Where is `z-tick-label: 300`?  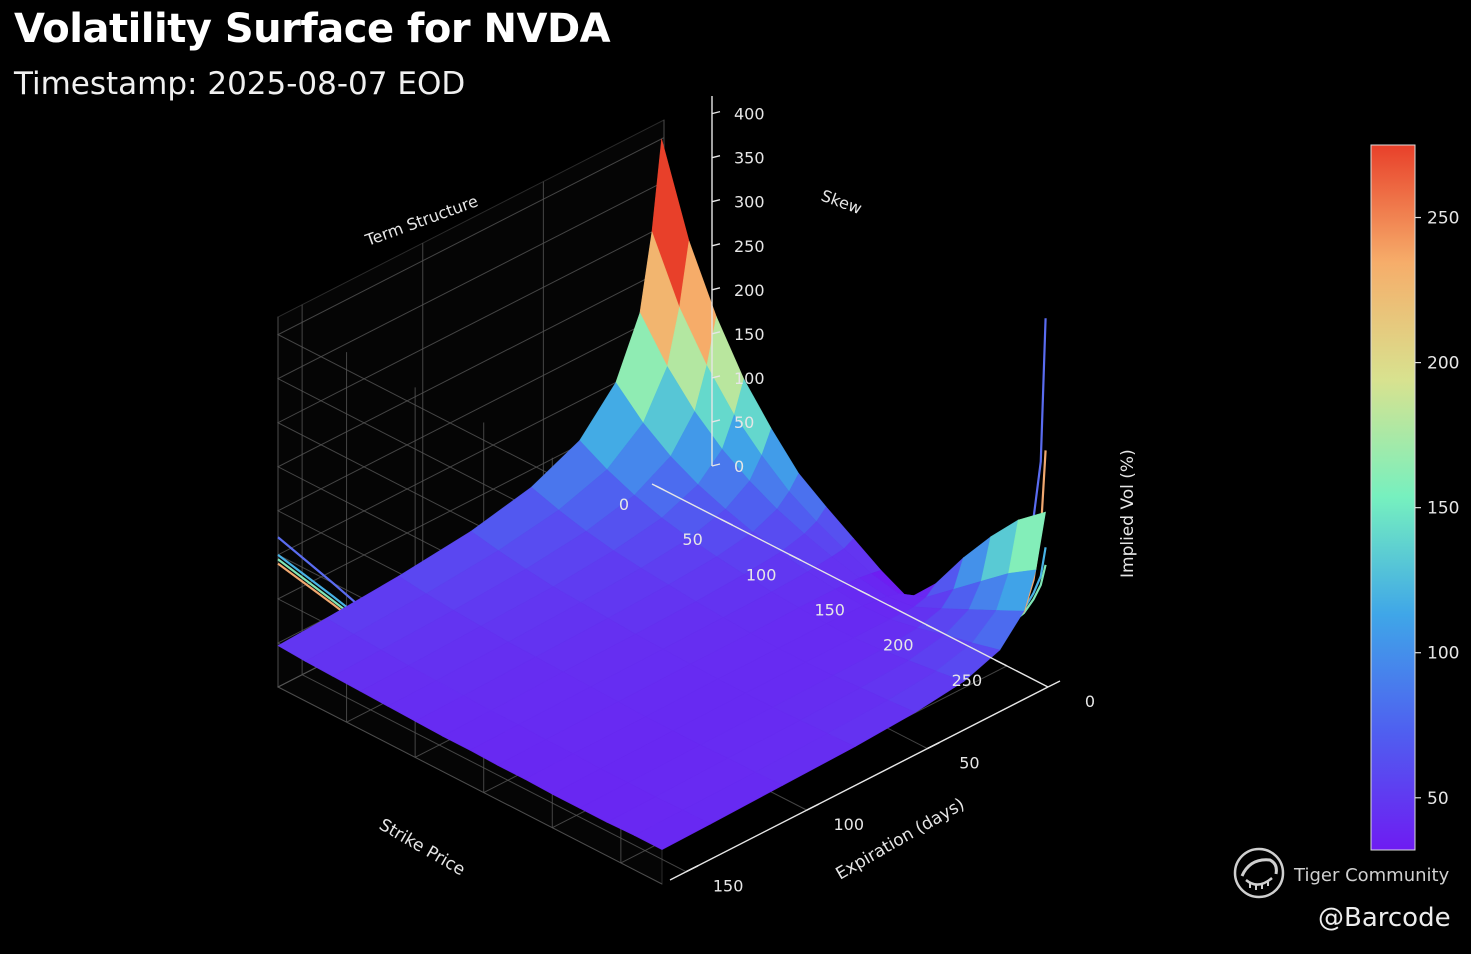 z-tick-label: 300 is located at coordinates (749, 202).